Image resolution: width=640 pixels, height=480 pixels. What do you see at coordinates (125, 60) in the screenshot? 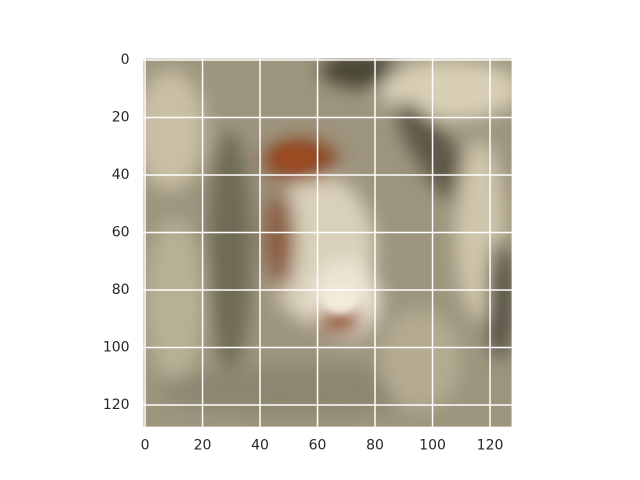
I see `y-tick-label: 0` at bounding box center [125, 60].